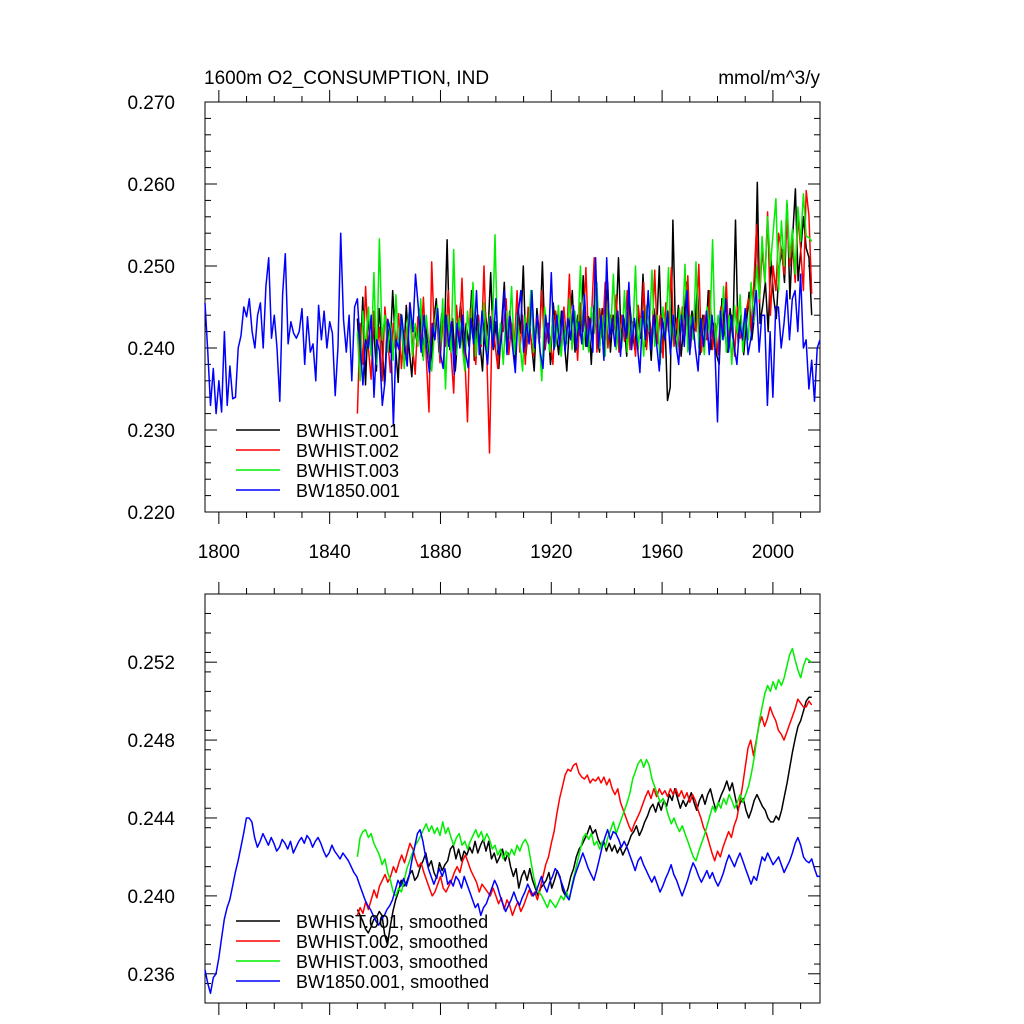 This screenshot has height=1024, width=1024. What do you see at coordinates (151, 819) in the screenshot?
I see `y-tick-label: 0.244` at bounding box center [151, 819].